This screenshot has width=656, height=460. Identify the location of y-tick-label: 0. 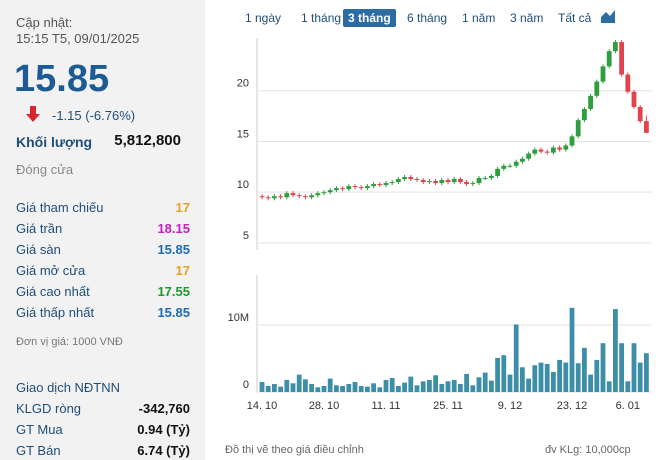
(246, 385).